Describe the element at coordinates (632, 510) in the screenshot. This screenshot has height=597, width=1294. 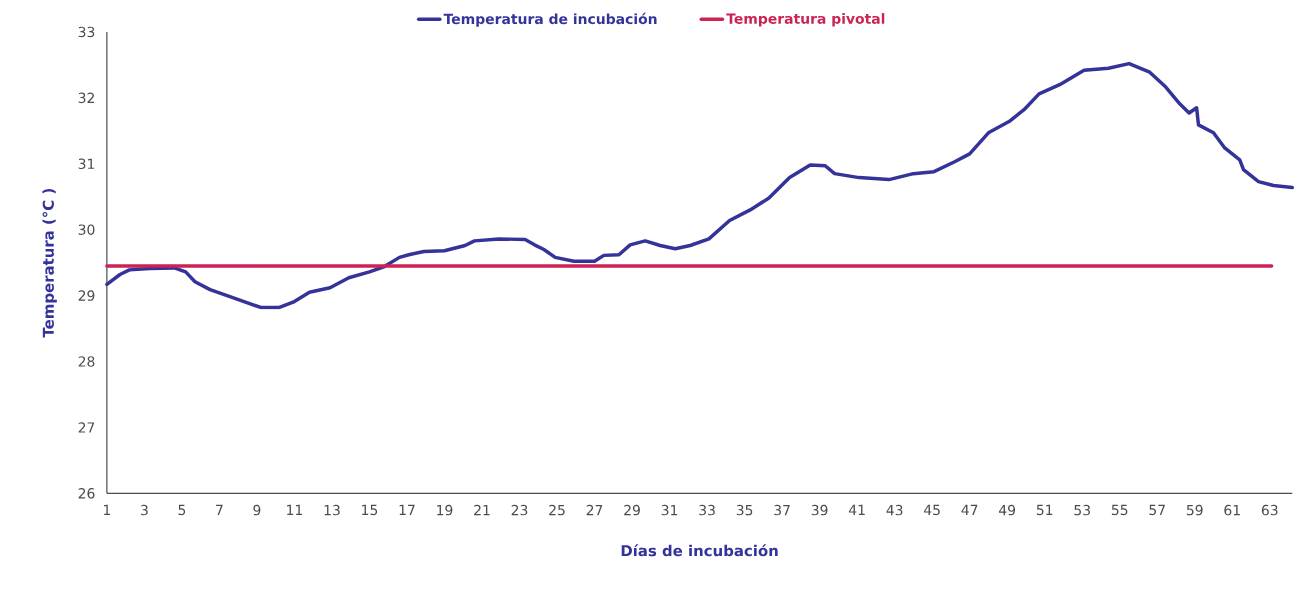
I see `x-tick-label: 29` at that location.